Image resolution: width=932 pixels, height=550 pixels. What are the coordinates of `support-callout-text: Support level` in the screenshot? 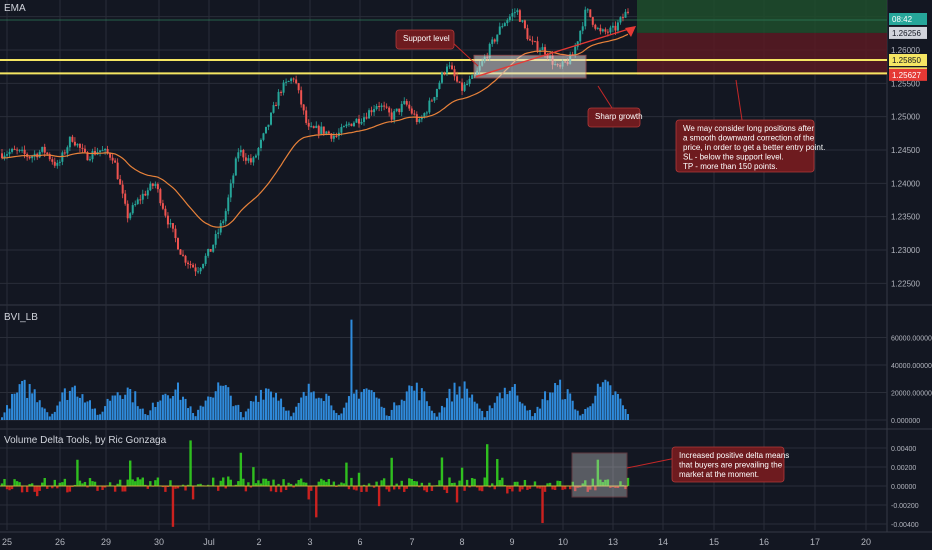 It's located at (426, 38).